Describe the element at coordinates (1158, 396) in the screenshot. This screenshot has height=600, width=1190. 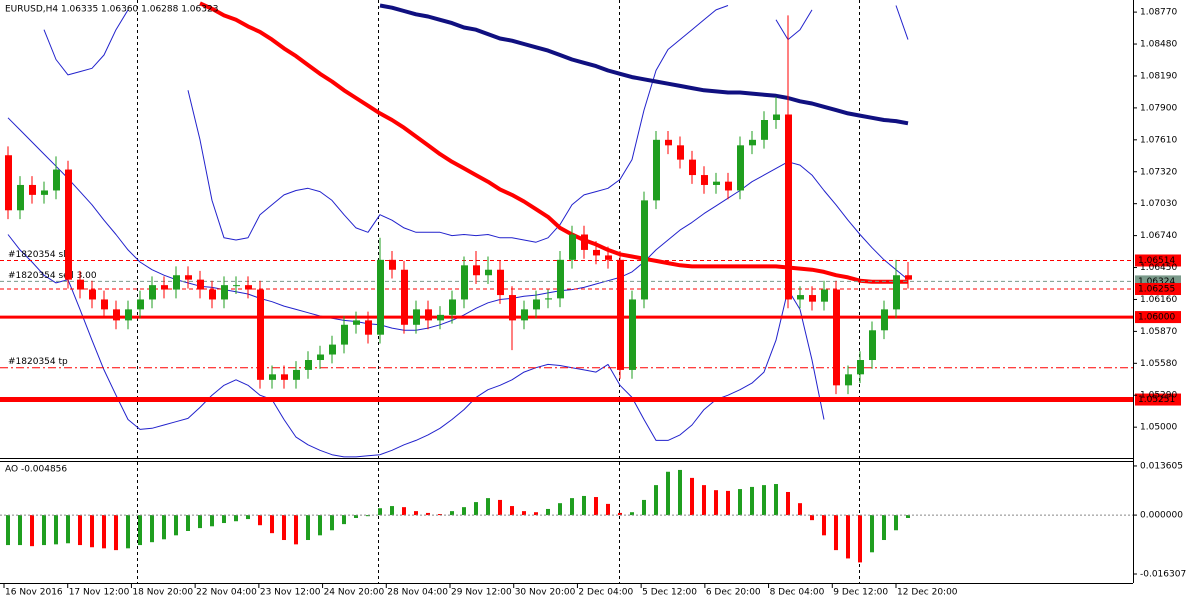
I see `y-tick-label: 1.05290` at that location.